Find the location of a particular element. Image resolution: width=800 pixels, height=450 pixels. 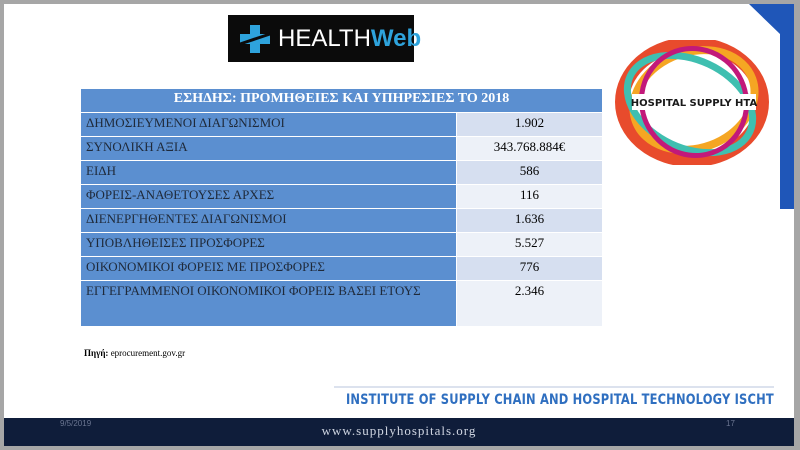

table-row: ΟΙΚΟΝΟΜΙΚΟΙ ΦΟΡΕΙΣ ΜΕ ΠΡΟΣΦΟΡΕΣ 776 is located at coordinates (341, 268).